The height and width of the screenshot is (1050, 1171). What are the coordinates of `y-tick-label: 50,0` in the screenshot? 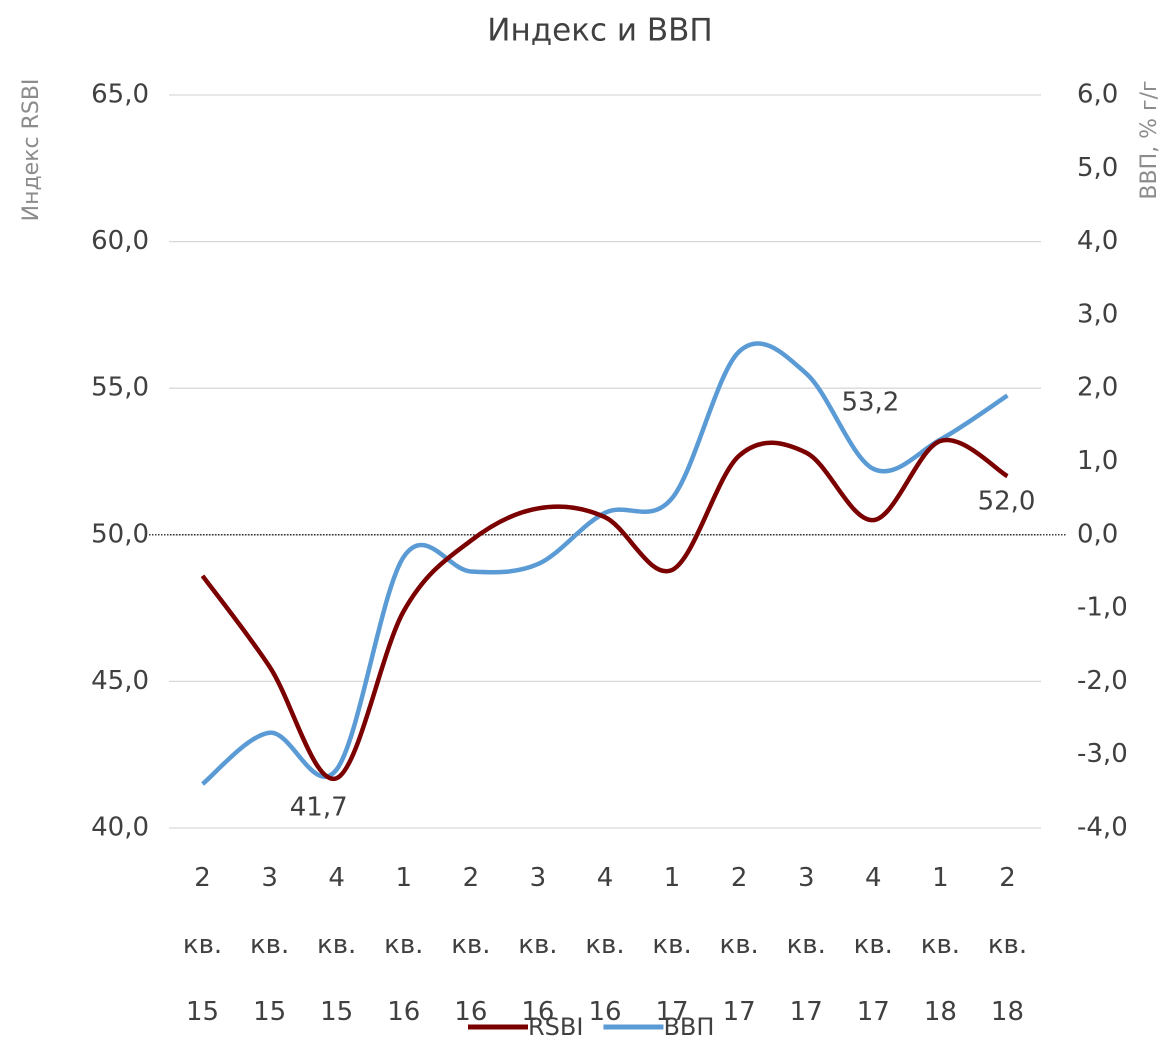 It's located at (120, 534).